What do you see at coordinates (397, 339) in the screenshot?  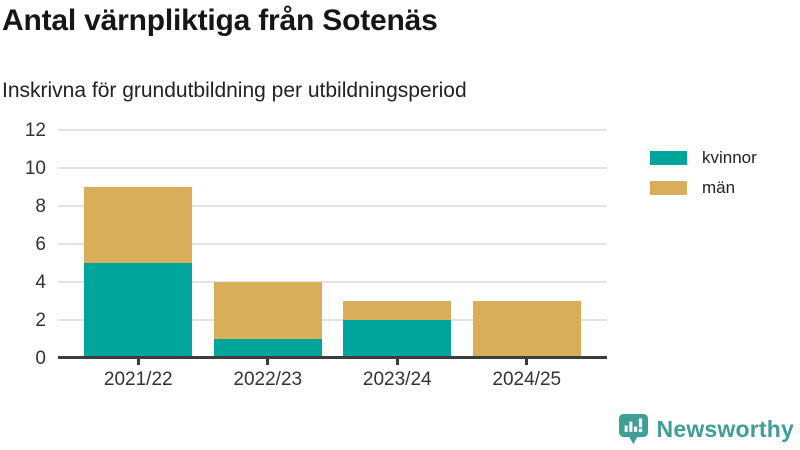 I see `bar-segment-kvinnor-2023/24` at bounding box center [397, 339].